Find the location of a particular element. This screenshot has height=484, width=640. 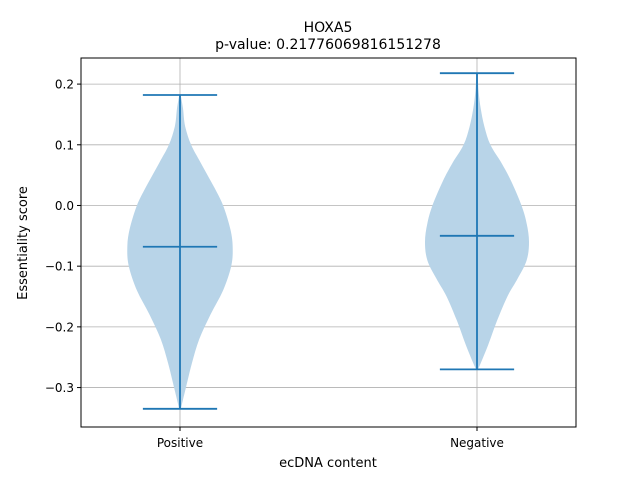

y-tick-label: 0.2 is located at coordinates (64, 85).